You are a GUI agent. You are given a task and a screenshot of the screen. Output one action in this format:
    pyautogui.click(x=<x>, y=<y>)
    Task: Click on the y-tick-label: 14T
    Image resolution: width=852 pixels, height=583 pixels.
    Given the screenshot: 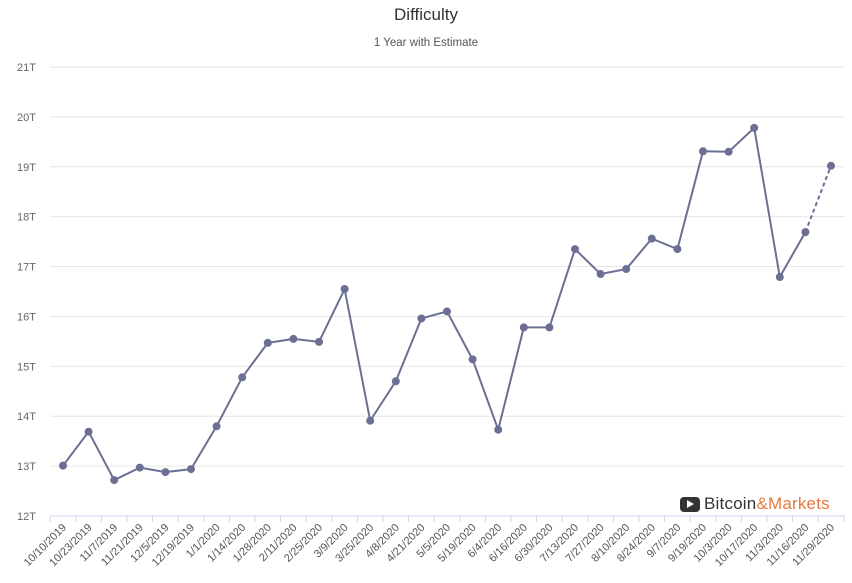 What is the action you would take?
    pyautogui.click(x=26, y=417)
    